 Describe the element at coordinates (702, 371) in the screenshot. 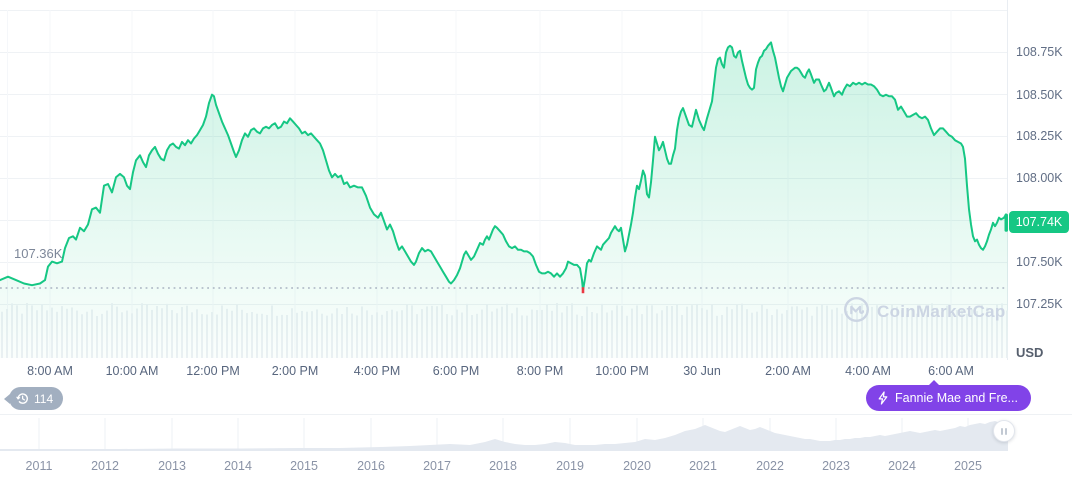

I see `x-axis-tick-label: 30 Jun` at that location.